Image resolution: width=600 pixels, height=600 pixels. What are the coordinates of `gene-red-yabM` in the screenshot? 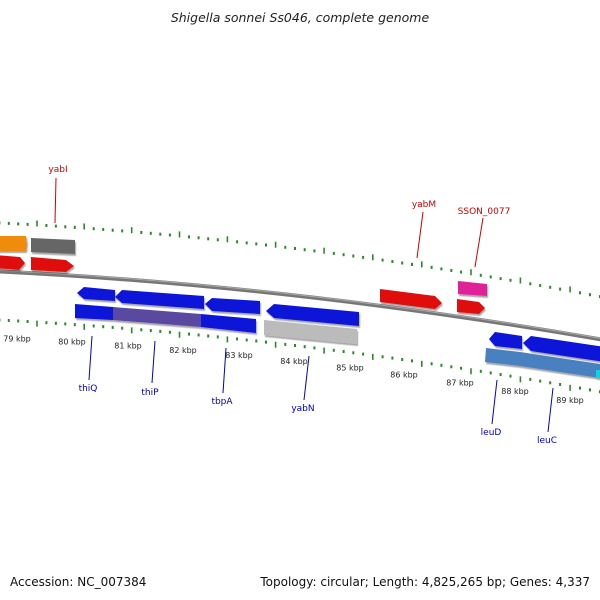 It's located at (411, 299).